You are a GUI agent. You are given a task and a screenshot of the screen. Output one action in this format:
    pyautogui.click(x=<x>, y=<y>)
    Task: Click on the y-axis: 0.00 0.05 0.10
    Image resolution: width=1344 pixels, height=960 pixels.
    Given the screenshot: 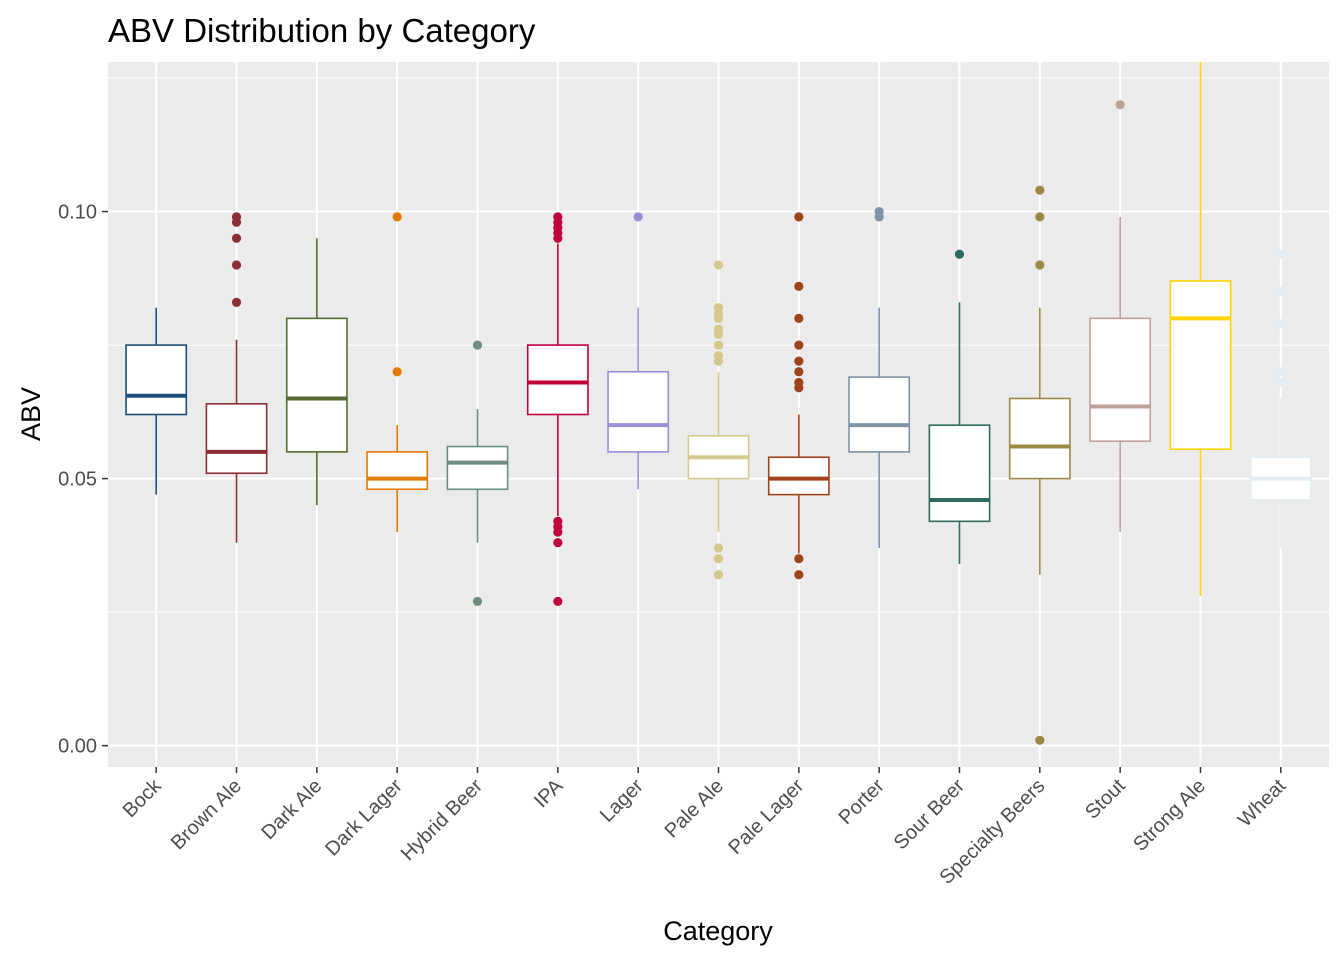 What is the action you would take?
    pyautogui.click(x=83, y=480)
    